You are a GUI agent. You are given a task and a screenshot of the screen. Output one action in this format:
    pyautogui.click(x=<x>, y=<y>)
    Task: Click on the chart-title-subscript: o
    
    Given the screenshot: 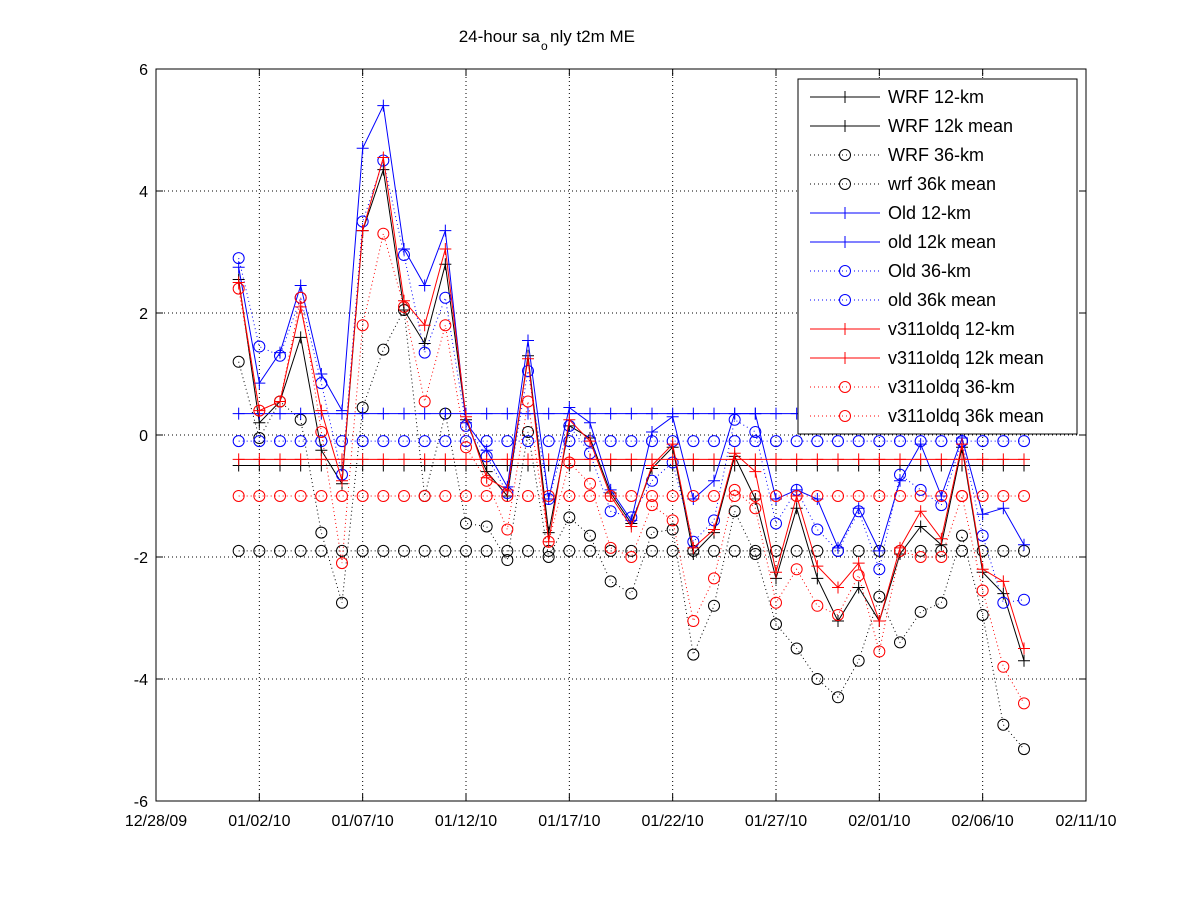 What is the action you would take?
    pyautogui.click(x=544, y=46)
    